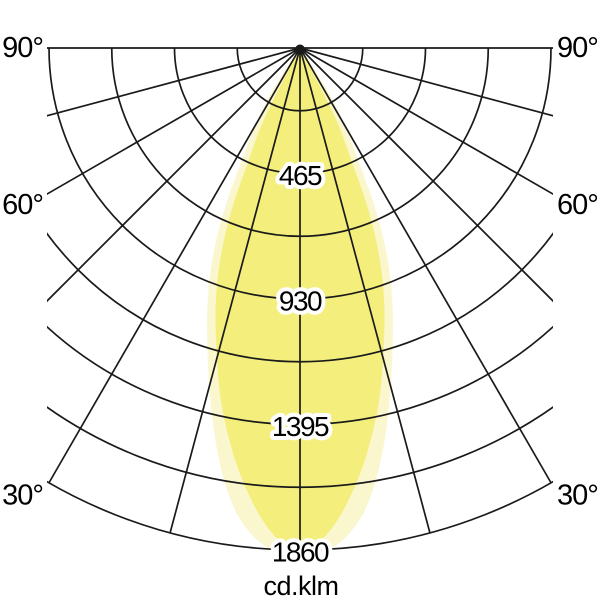 This screenshot has width=600, height=600. Describe the element at coordinates (300, 301) in the screenshot. I see `radial-tick-label: 930` at that location.